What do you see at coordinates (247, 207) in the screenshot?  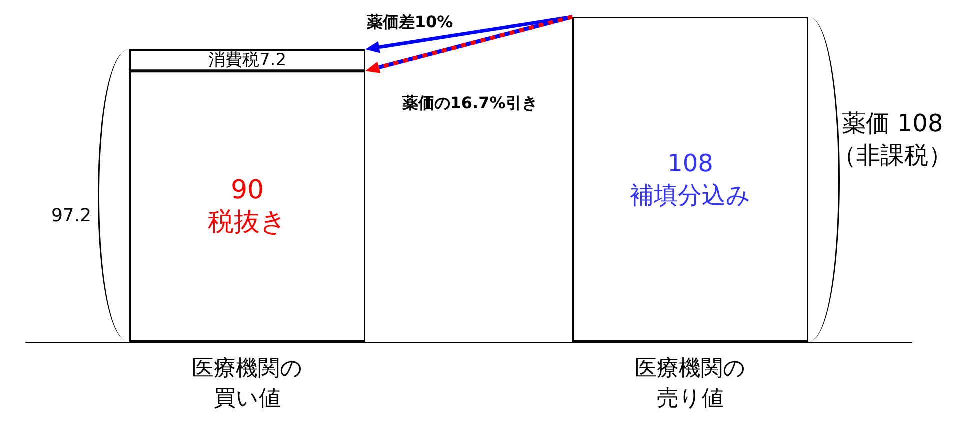 I see `data-label: 90 税抜き` at bounding box center [247, 207].